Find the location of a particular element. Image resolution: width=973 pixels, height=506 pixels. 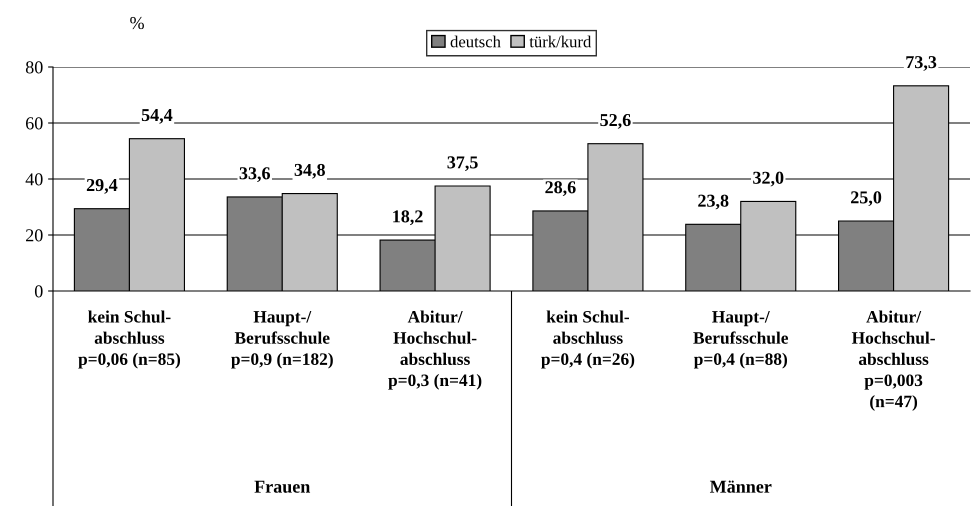

data-label: 32,0 is located at coordinates (768, 179).